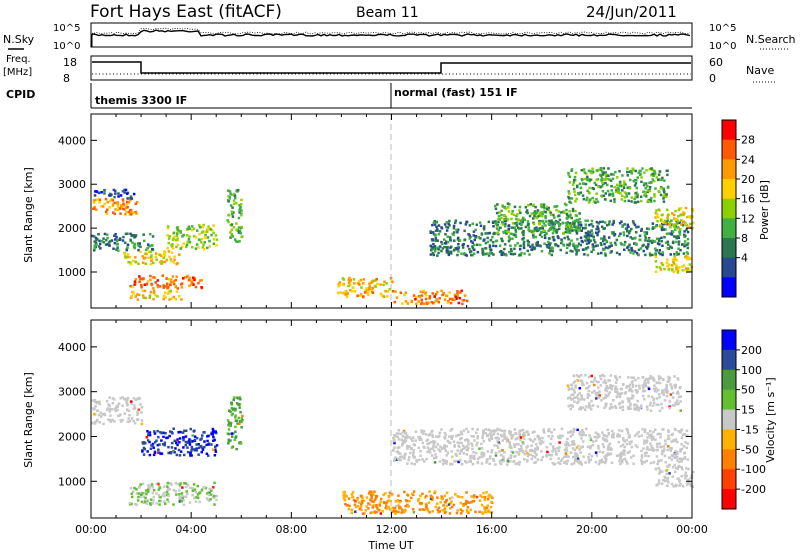 The height and width of the screenshot is (554, 800). What do you see at coordinates (748, 140) in the screenshot?
I see `colorbar-tick-label: 28` at bounding box center [748, 140].